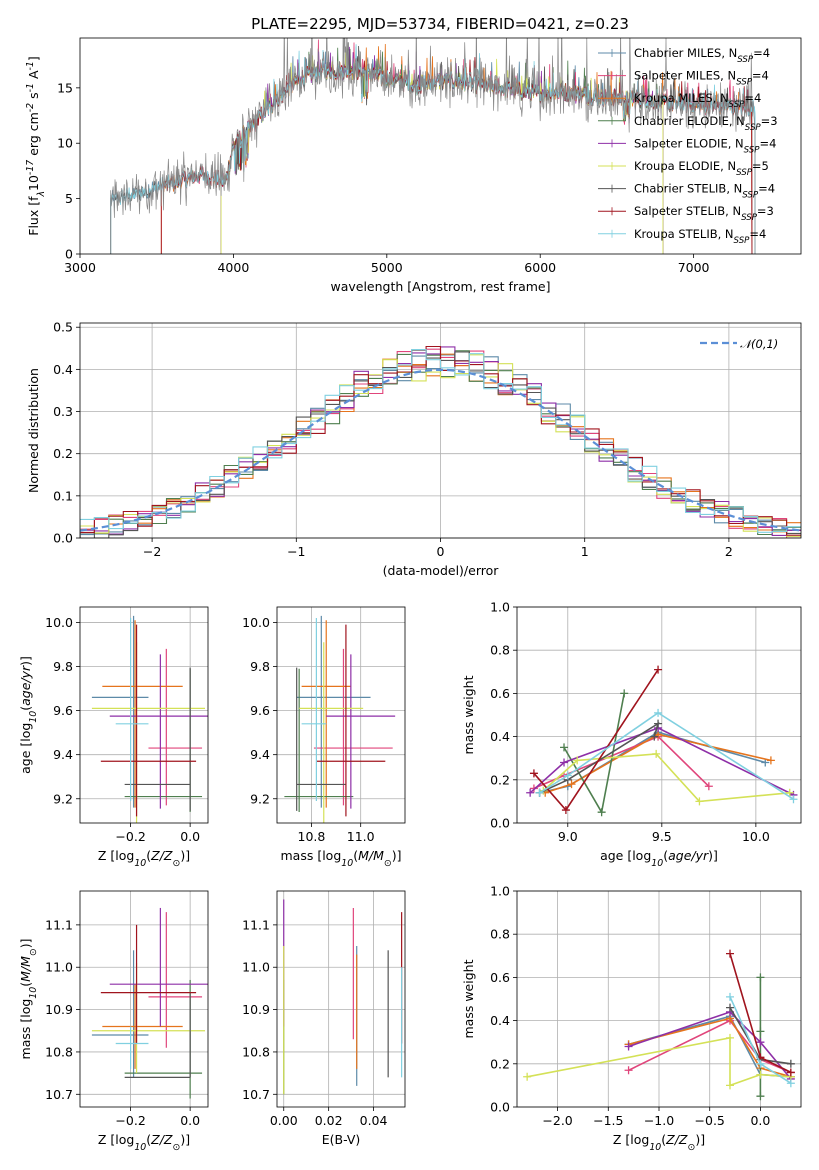  What do you see at coordinates (500, 693) in the screenshot?
I see `y-tick-label: 0.6` at bounding box center [500, 693].